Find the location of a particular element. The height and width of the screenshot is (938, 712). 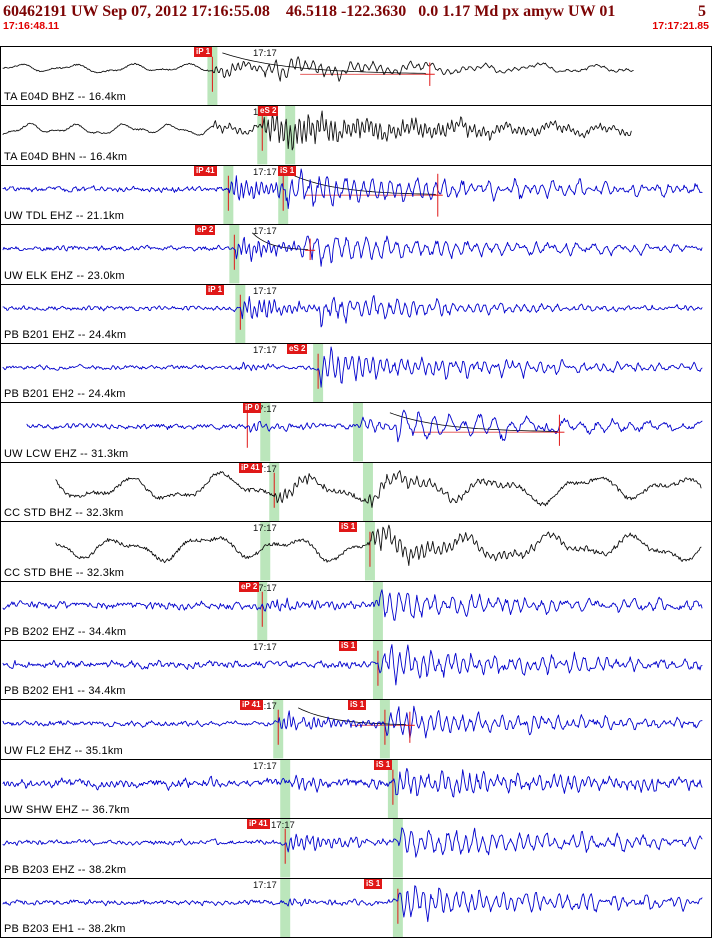

trace-row: 17:17 eP 2 PB B202 EHZ -- 34.4km is located at coordinates (356, 611).